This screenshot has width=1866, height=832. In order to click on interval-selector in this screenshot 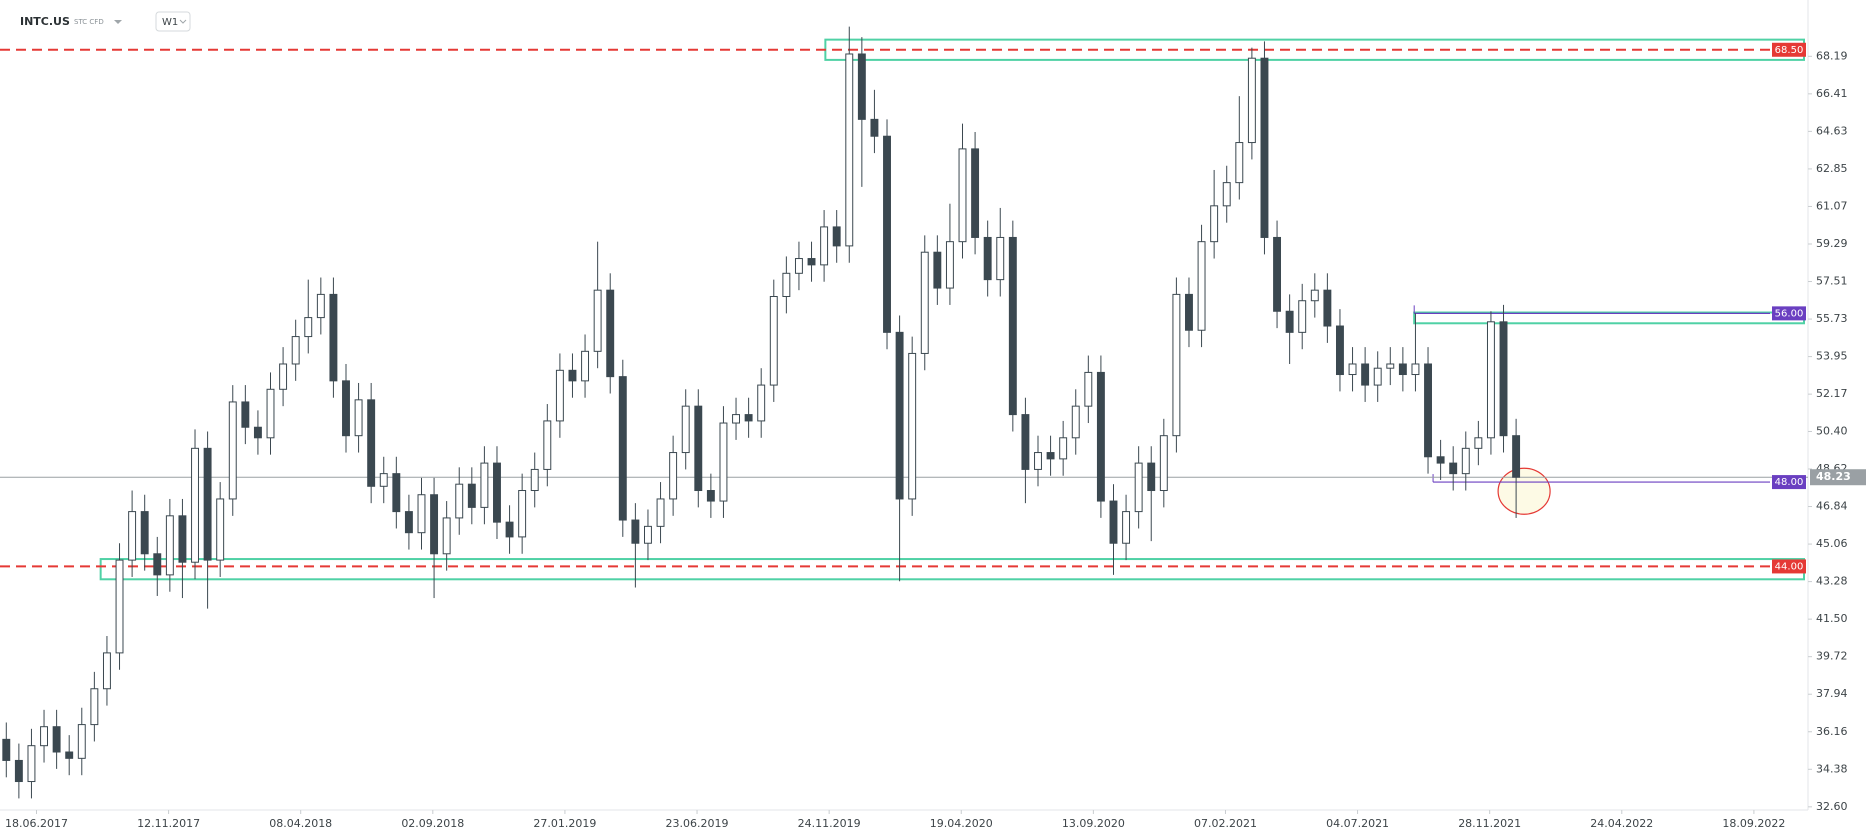, I will do `click(173, 21)`.